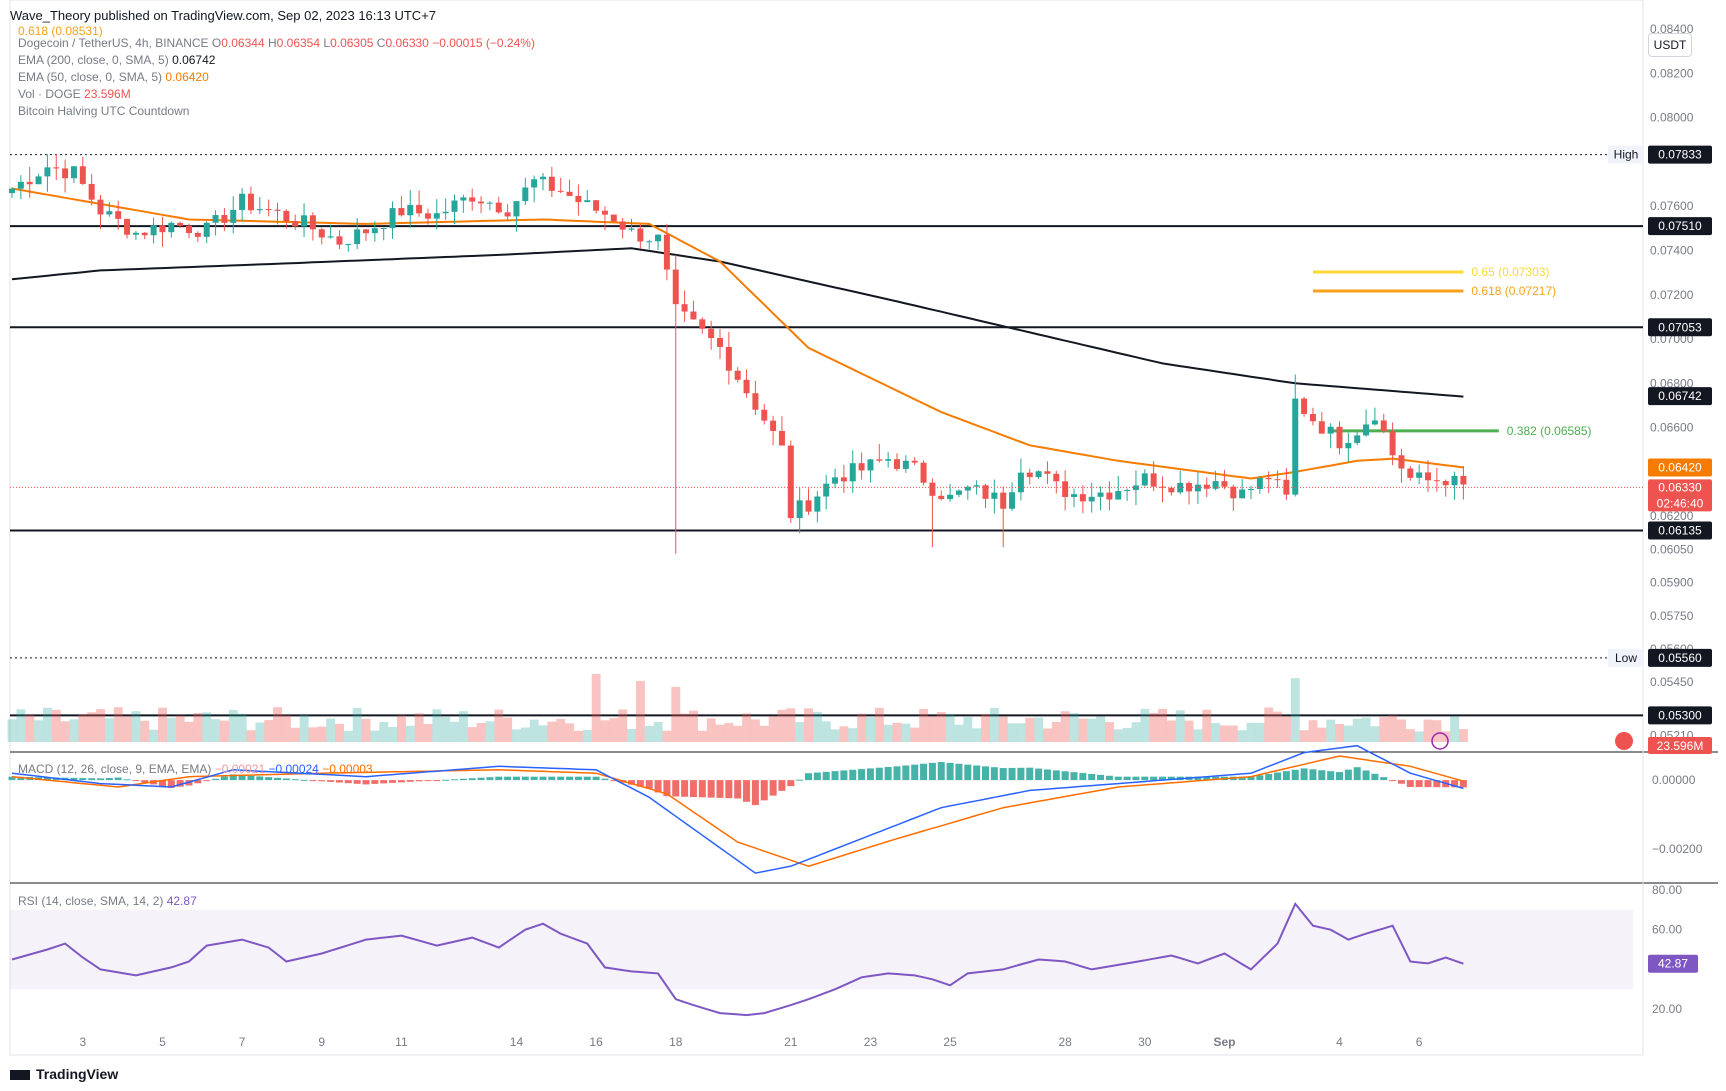 The height and width of the screenshot is (1091, 1726). What do you see at coordinates (737, 959) in the screenshot?
I see `rsi-line` at bounding box center [737, 959].